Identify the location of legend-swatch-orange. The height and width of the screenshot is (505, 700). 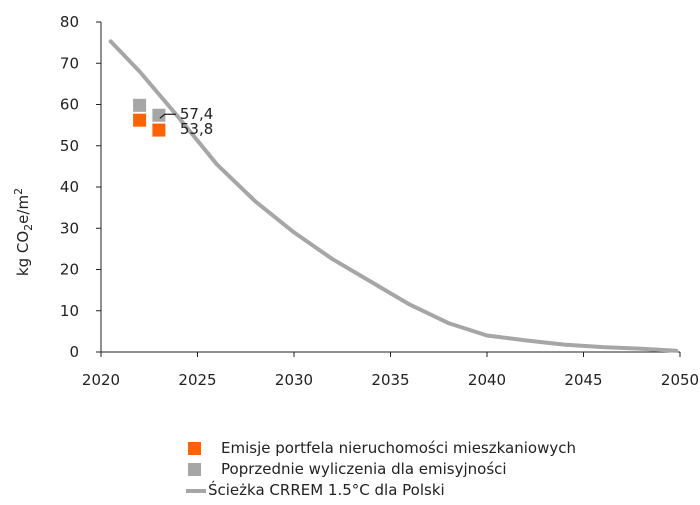
(194, 448).